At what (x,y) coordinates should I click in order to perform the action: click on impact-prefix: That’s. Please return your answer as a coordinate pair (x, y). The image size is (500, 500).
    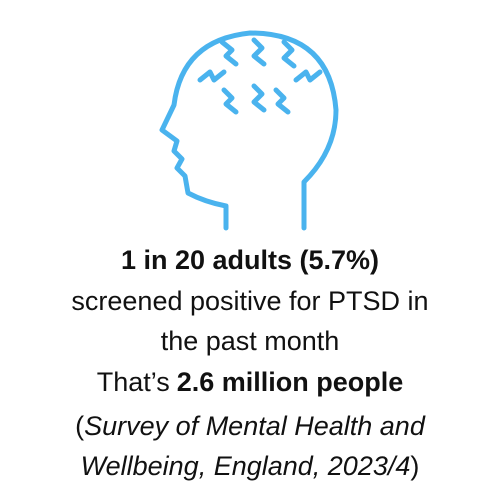
    Looking at the image, I should click on (133, 382).